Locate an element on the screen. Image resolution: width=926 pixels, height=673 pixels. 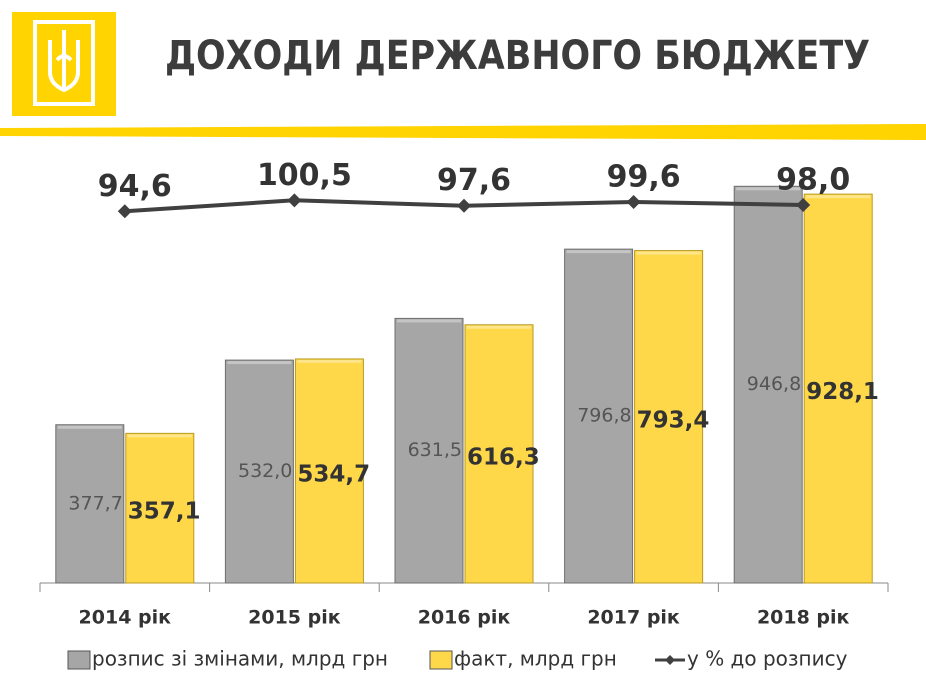
line-value-label: 100,5 is located at coordinates (304, 175).